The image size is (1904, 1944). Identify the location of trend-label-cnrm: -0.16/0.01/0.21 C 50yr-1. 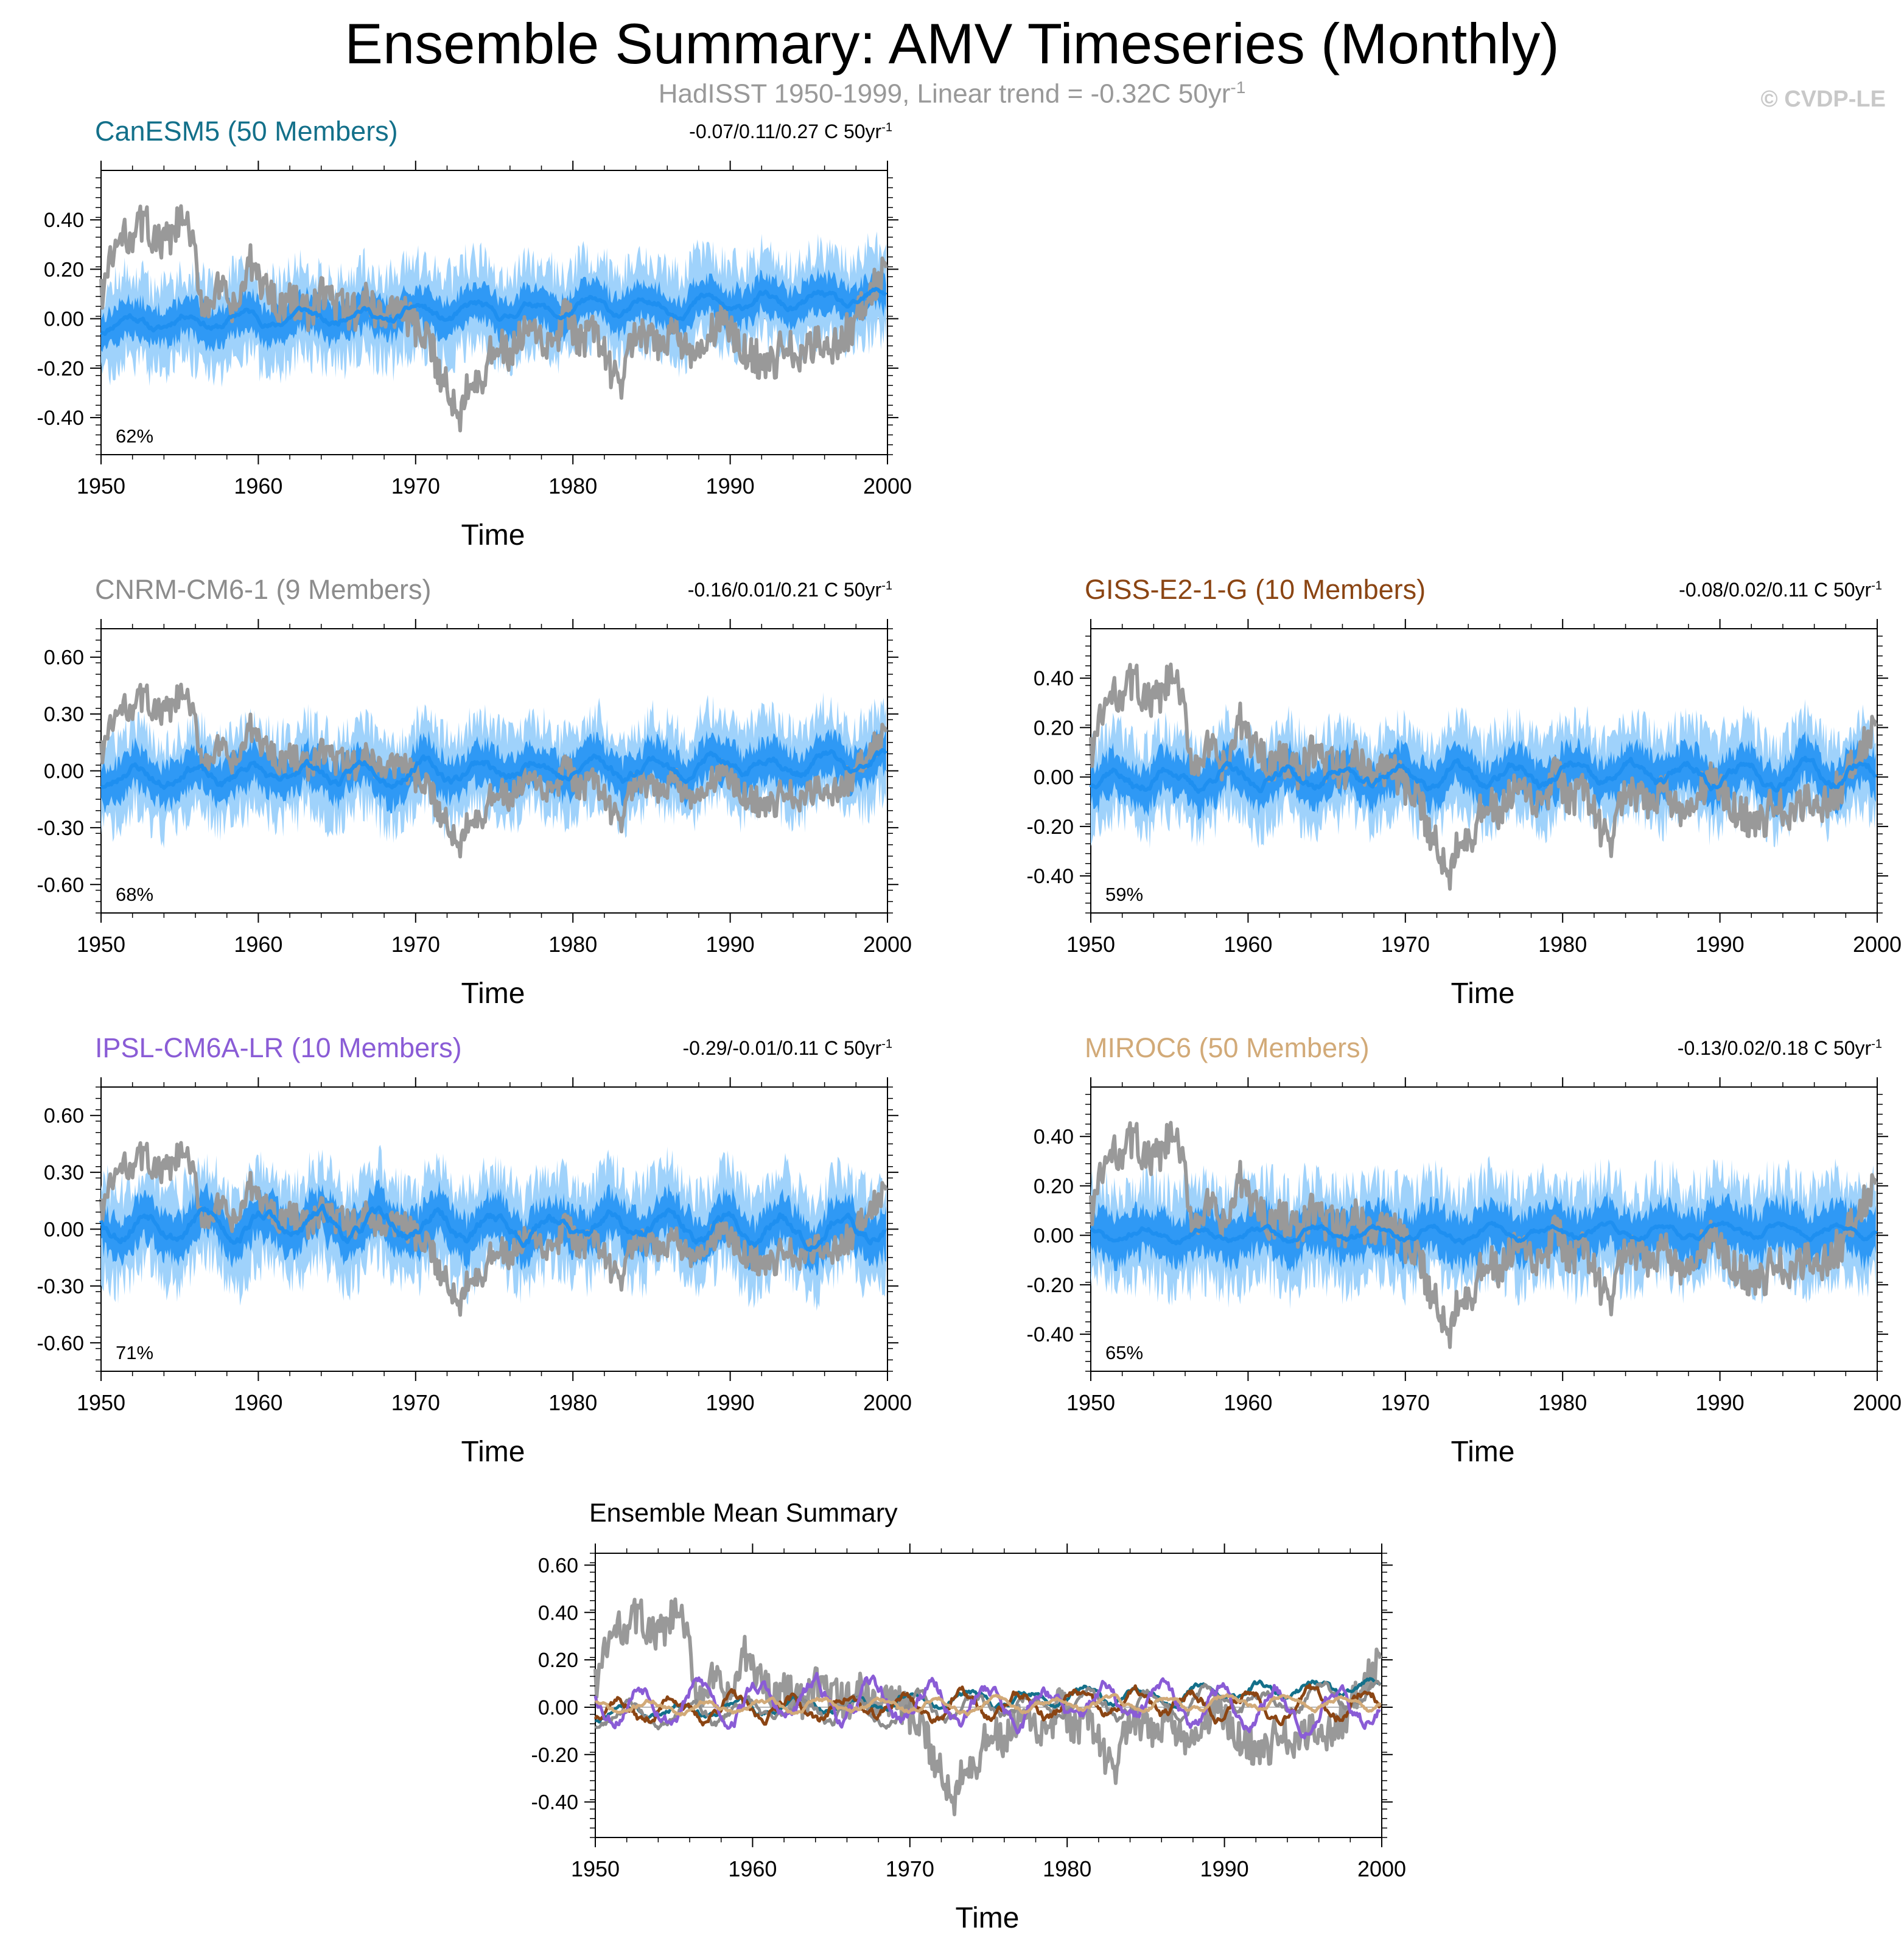
(790, 590).